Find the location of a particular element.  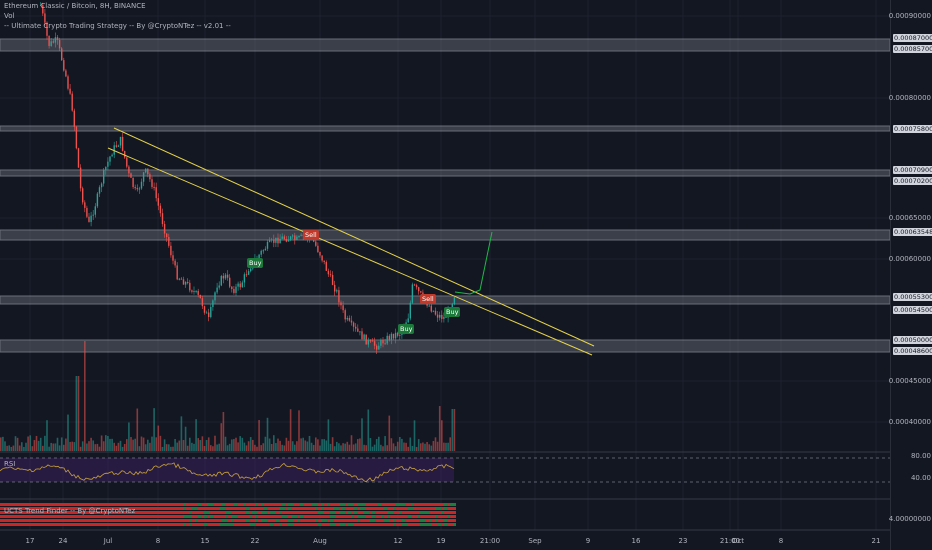

time-label: Aug is located at coordinates (320, 541).